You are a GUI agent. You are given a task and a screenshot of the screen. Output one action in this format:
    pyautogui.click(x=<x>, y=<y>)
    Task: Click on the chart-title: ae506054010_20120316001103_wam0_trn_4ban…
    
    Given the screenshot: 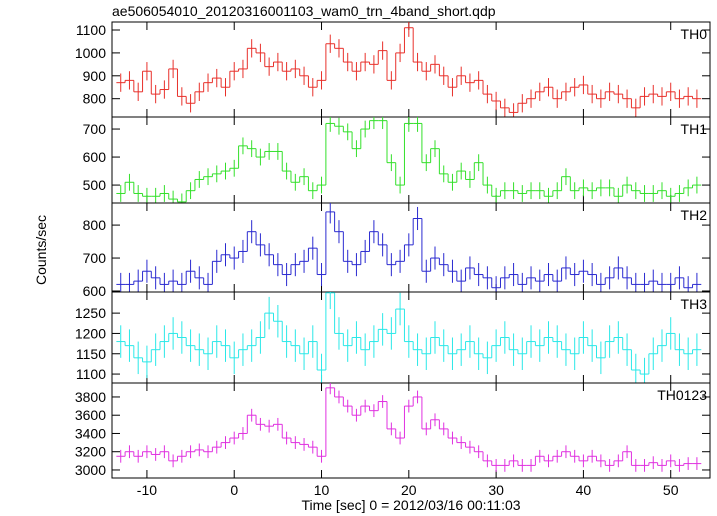 What is the action you would take?
    pyautogui.click(x=304, y=11)
    